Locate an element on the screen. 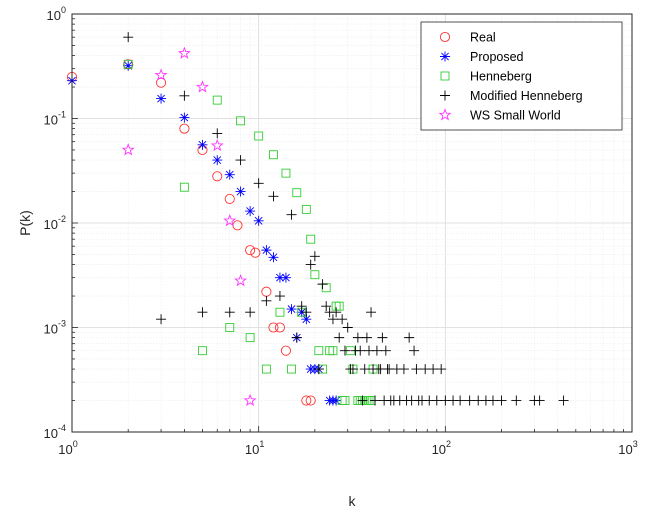  y-tick-label: 10⁻¹ is located at coordinates (55, 119).